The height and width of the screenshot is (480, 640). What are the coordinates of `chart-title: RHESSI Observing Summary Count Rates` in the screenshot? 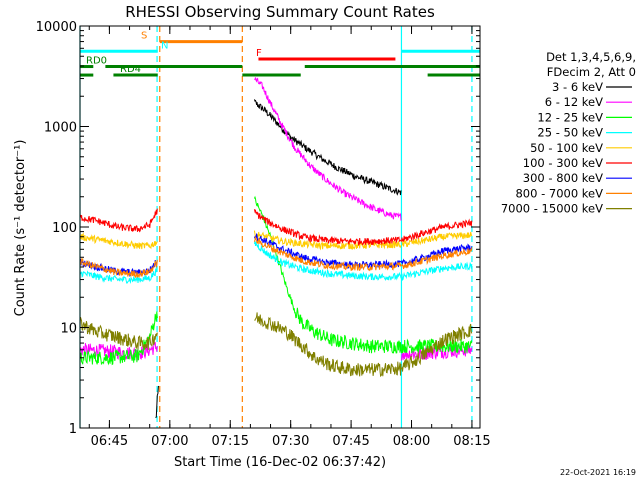 It's located at (280, 12).